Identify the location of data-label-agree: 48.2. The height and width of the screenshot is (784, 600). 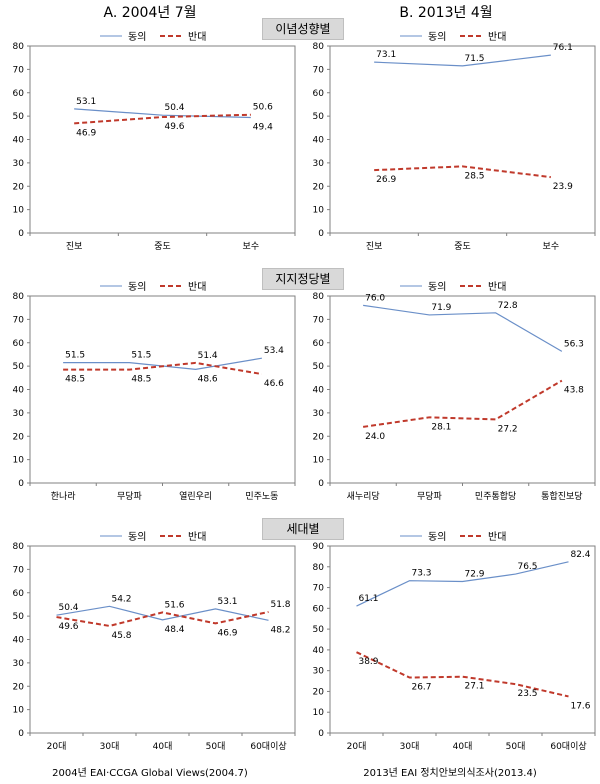
(280, 630).